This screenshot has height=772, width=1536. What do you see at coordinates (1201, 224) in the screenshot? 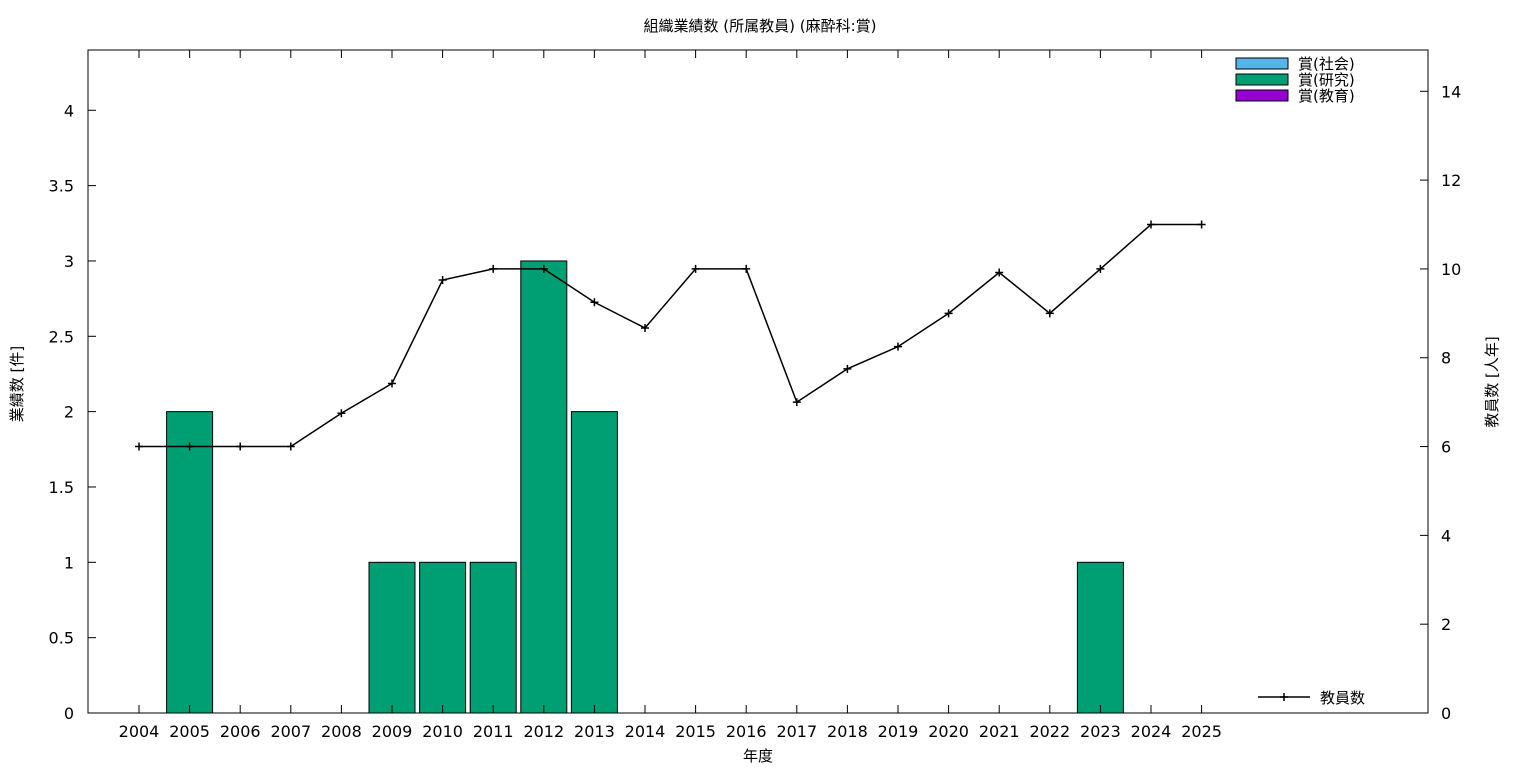
I see `line-point-2025` at bounding box center [1201, 224].